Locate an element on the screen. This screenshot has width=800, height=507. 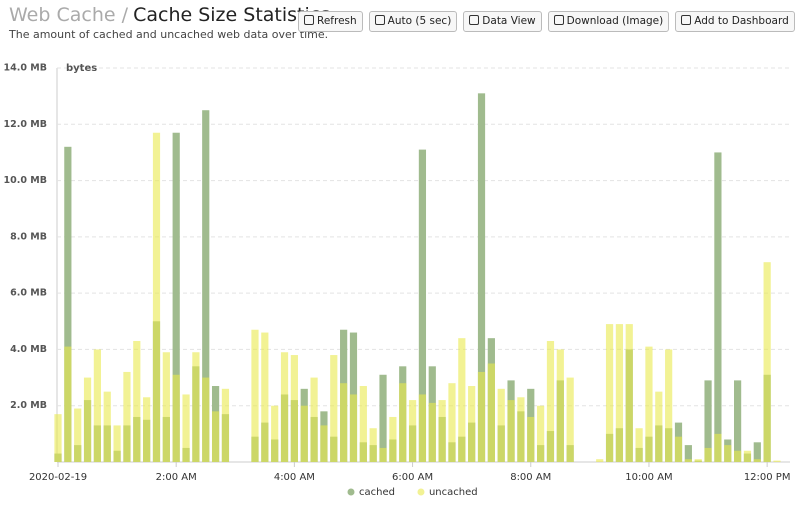
toolbar-button: Refresh is located at coordinates (330, 21).